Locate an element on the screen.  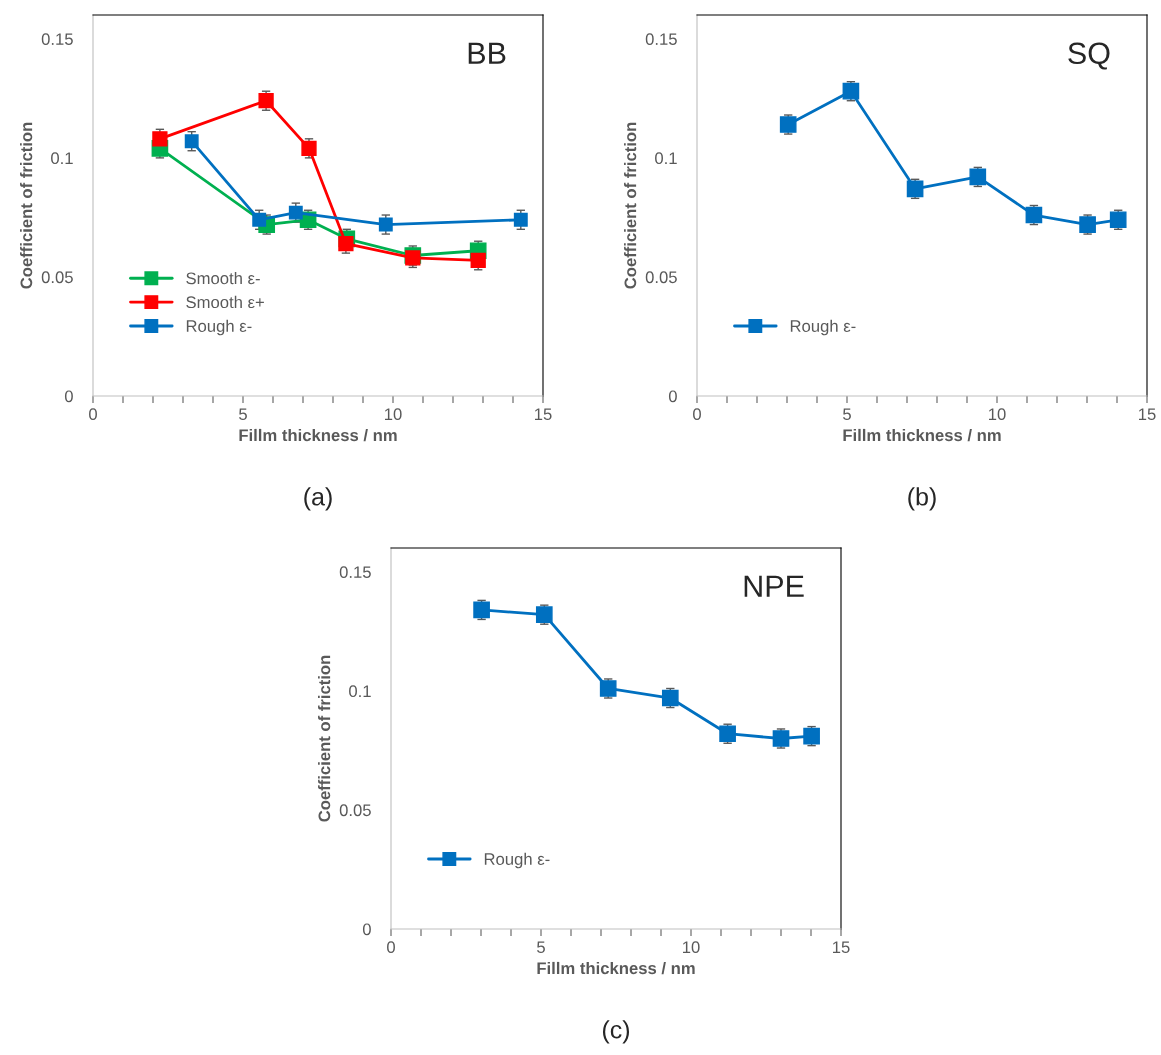
text: (c) is located at coordinates (616, 1032).